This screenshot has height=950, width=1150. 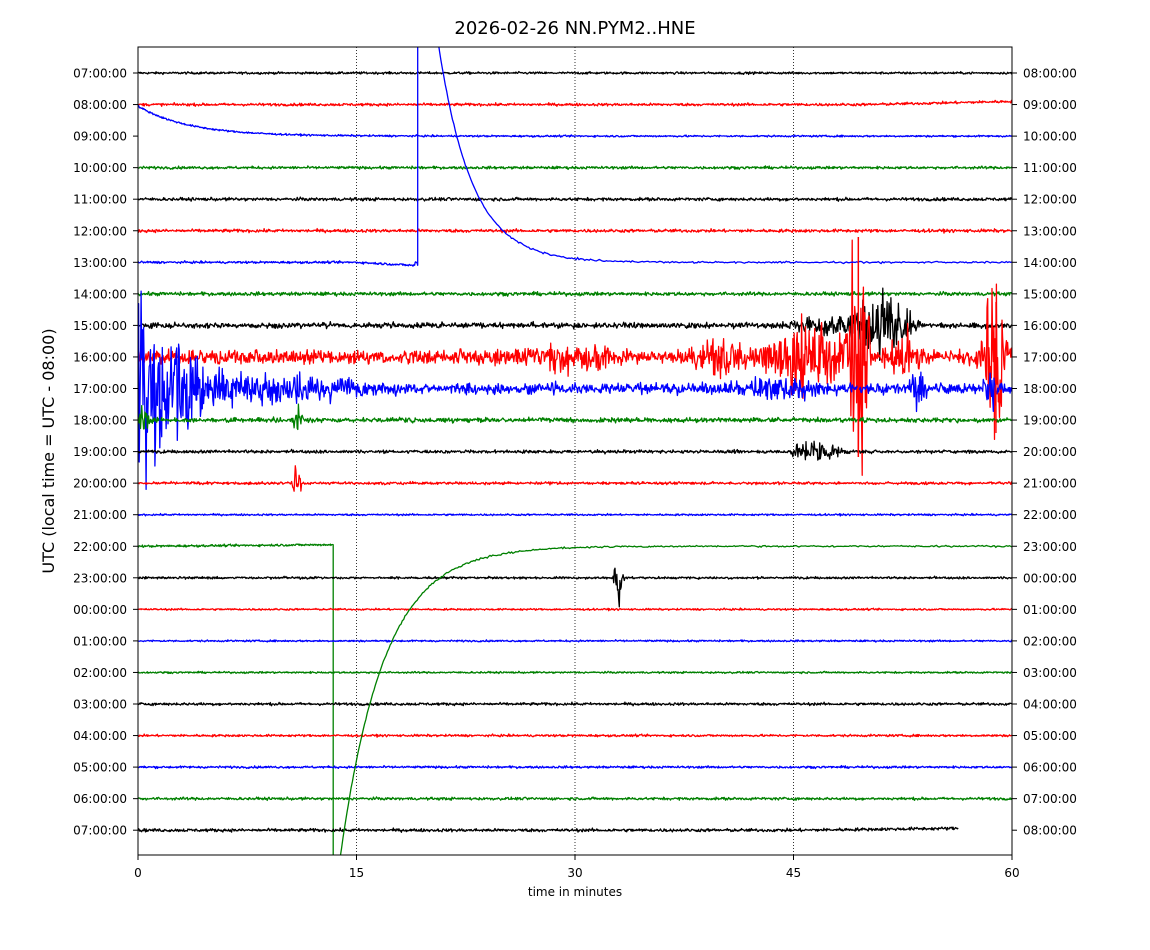 I want to click on y-tick-label-right: 09:00:00, so click(x=1050, y=105).